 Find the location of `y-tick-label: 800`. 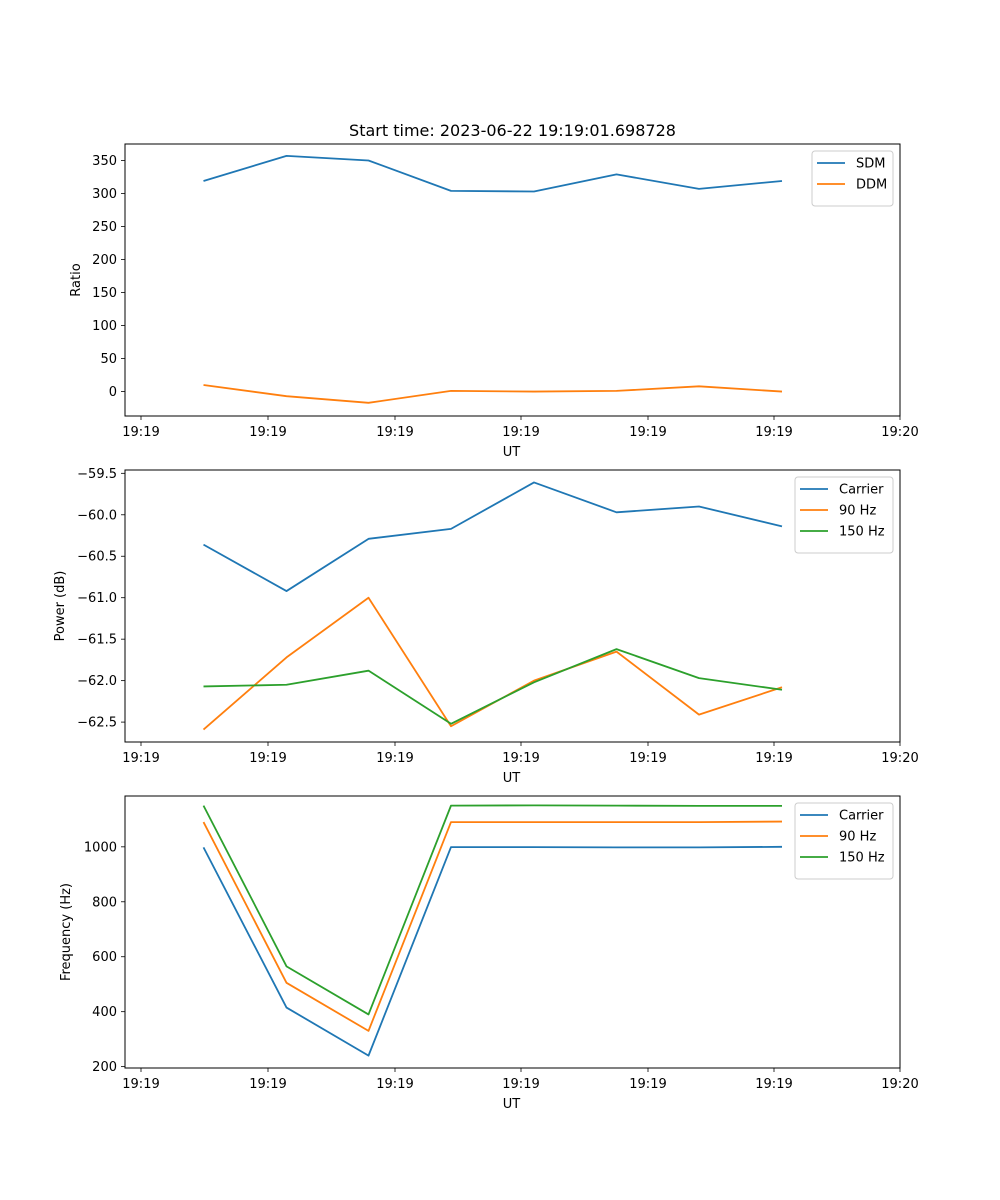

y-tick-label: 800 is located at coordinates (104, 902).